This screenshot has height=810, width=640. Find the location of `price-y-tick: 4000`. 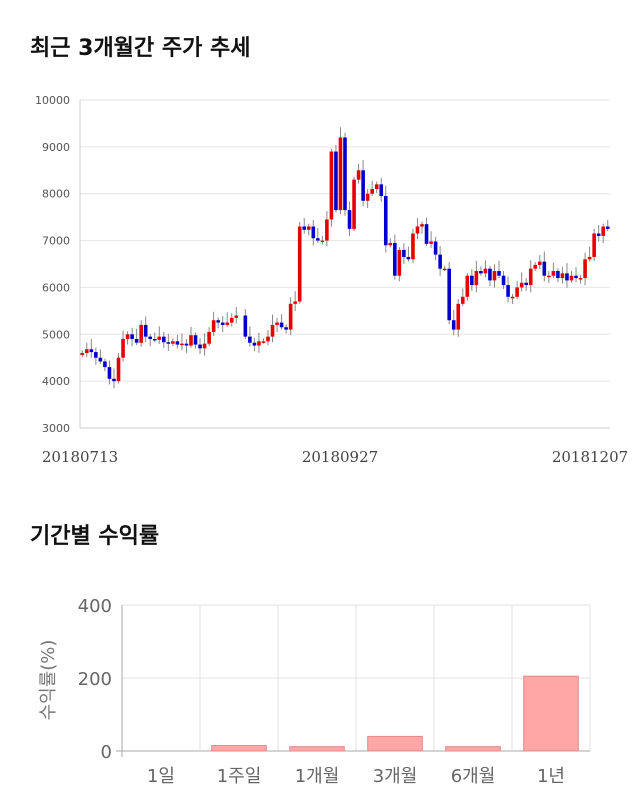

price-y-tick: 4000 is located at coordinates (56, 381).